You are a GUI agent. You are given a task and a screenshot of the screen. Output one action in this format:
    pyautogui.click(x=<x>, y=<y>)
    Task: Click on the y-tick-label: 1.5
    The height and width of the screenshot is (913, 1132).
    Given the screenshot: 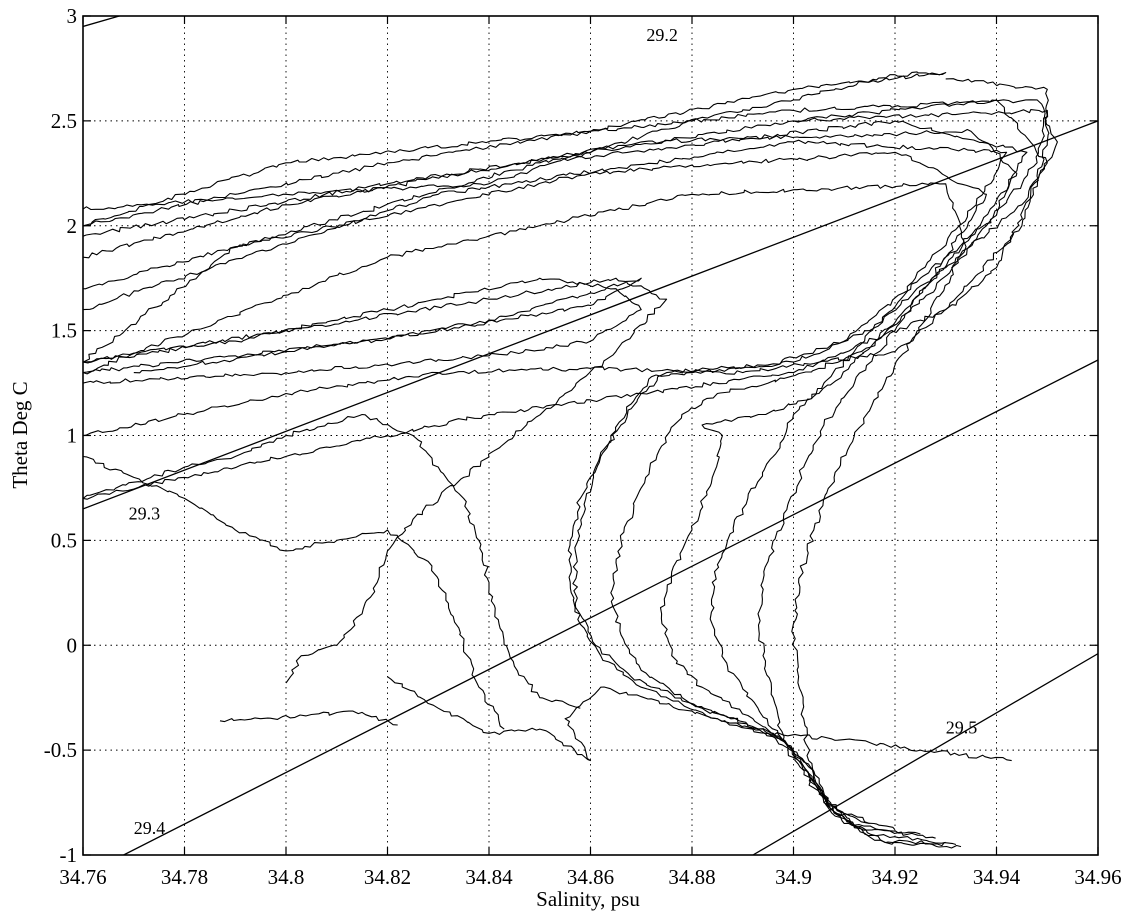 What is the action you would take?
    pyautogui.click(x=64, y=331)
    